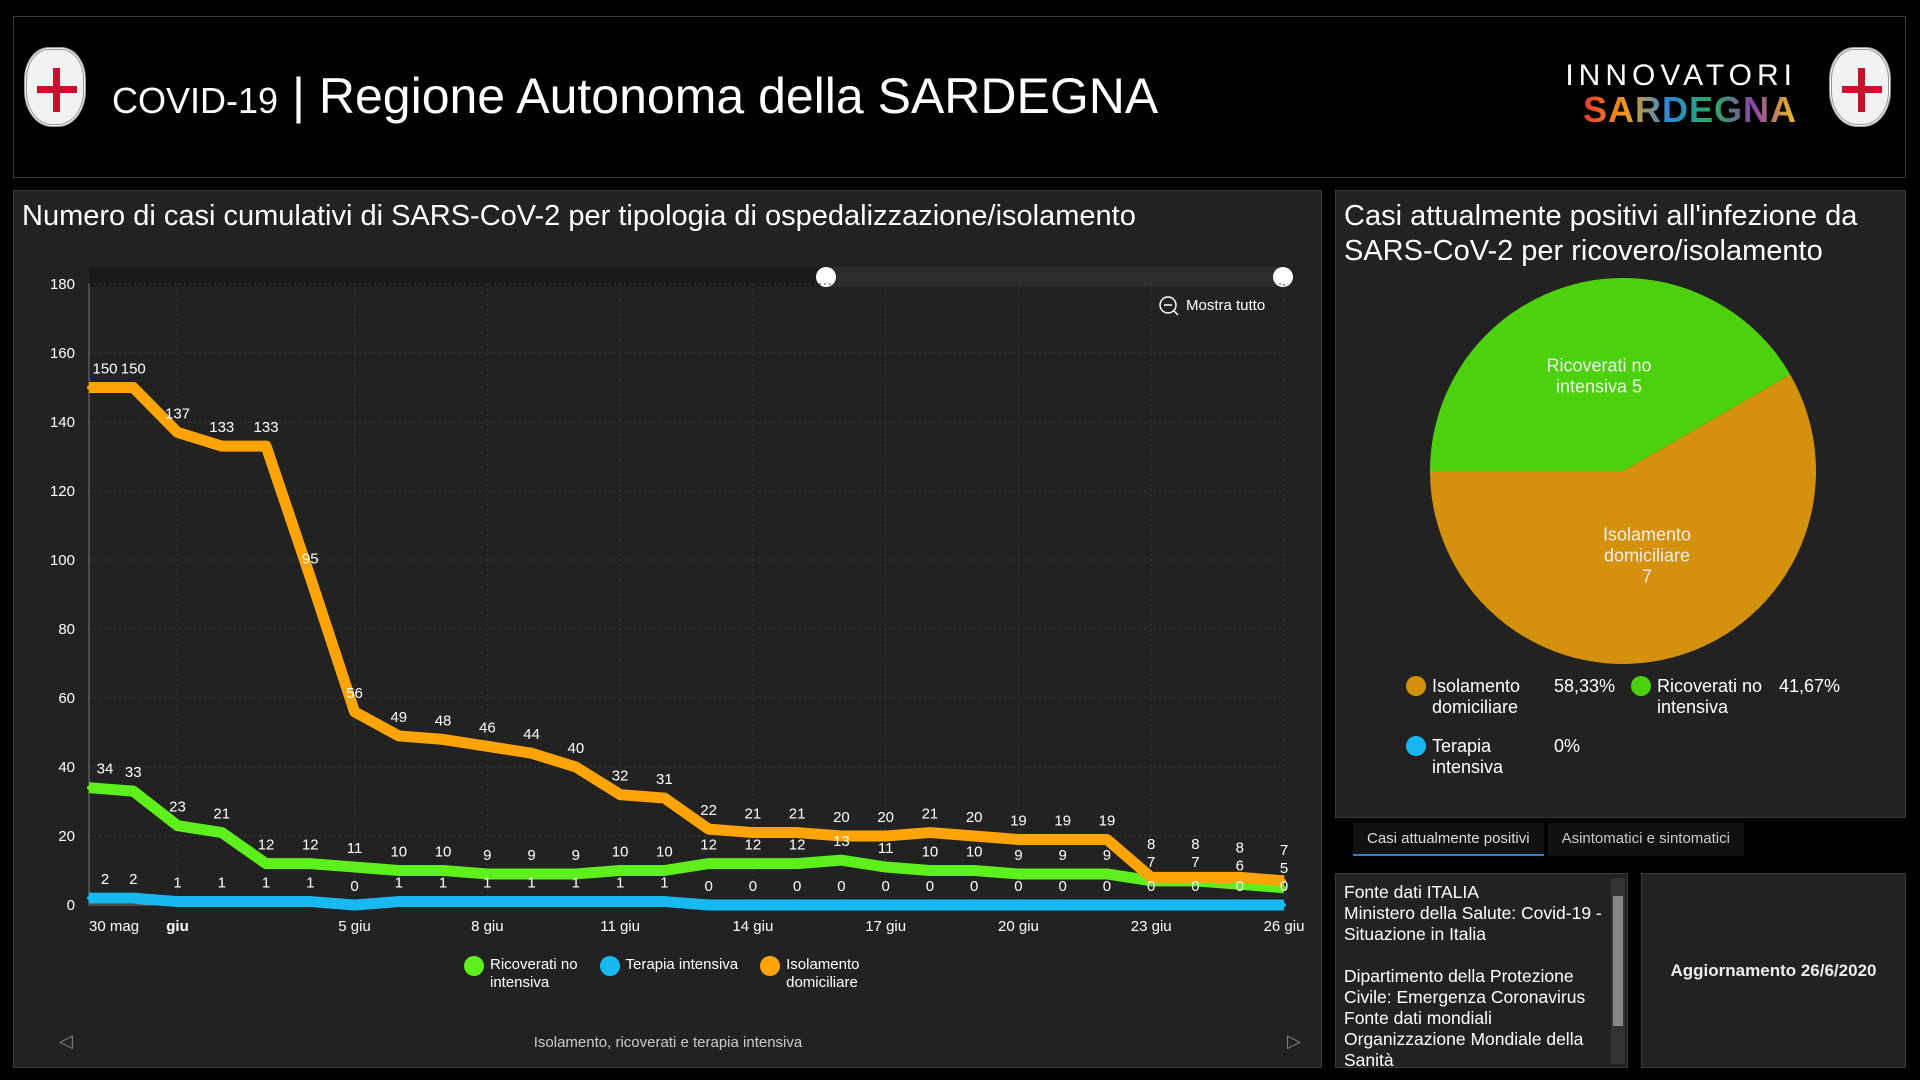  What do you see at coordinates (1743, 697) in the screenshot?
I see `pie-legend-item: Ricoverati no intensiva 41,67%` at bounding box center [1743, 697].